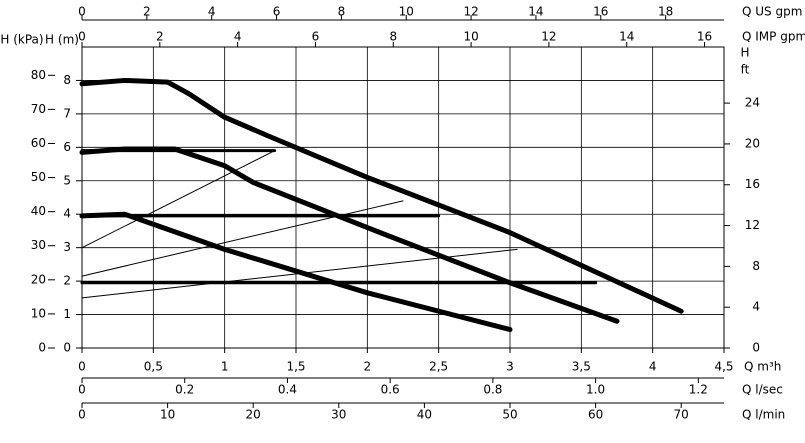 This screenshot has height=443, width=805. What do you see at coordinates (368, 367) in the screenshot?
I see `x-tick-label: 2` at bounding box center [368, 367].